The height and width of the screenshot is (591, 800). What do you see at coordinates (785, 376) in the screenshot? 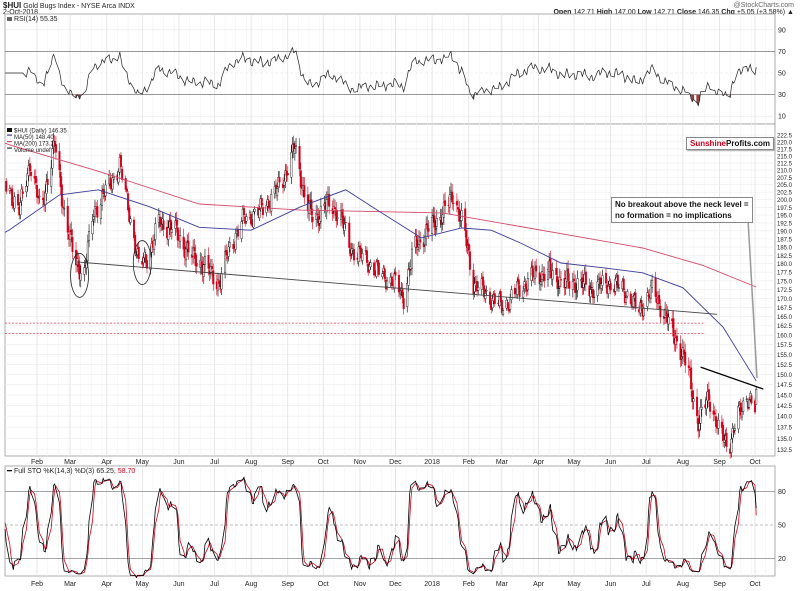
I see `price-tick-label: 150.0` at bounding box center [785, 376].